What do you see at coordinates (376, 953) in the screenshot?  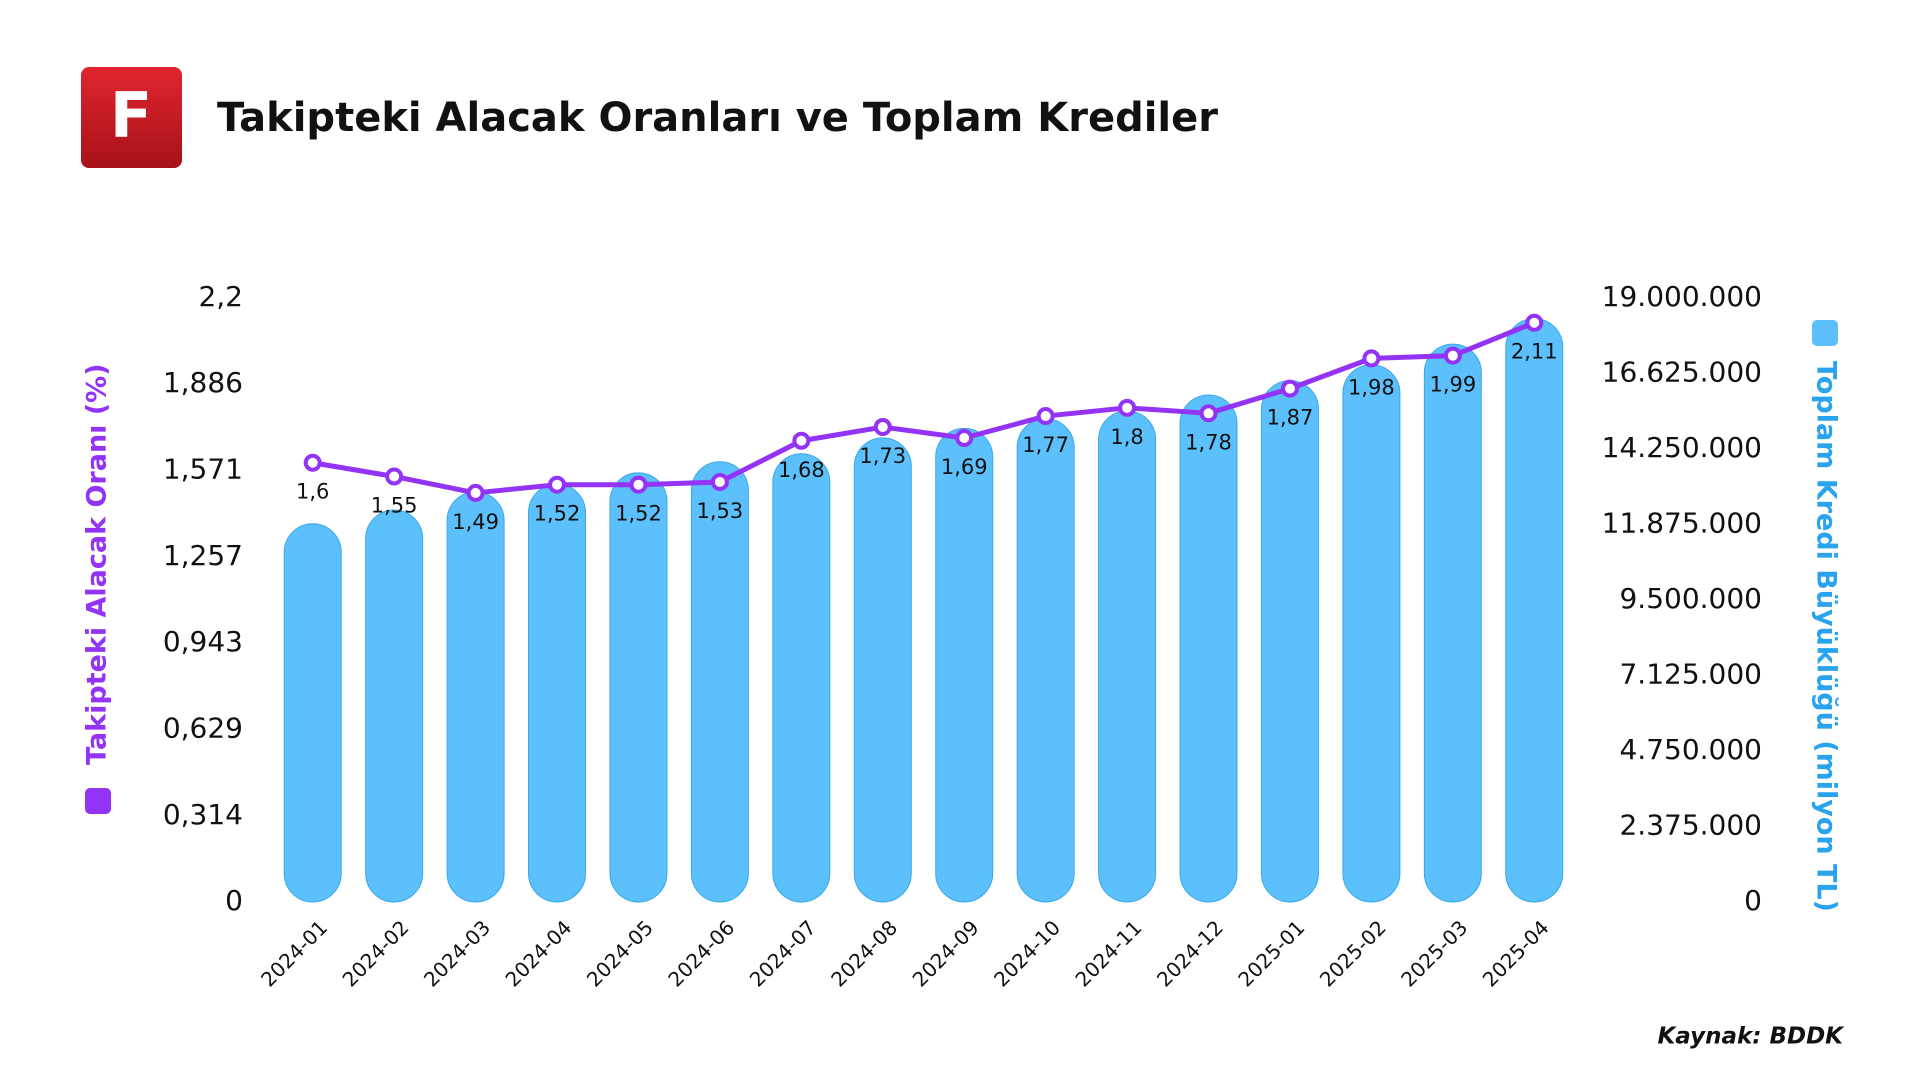 I see `x-tick-label: 2024-02` at bounding box center [376, 953].